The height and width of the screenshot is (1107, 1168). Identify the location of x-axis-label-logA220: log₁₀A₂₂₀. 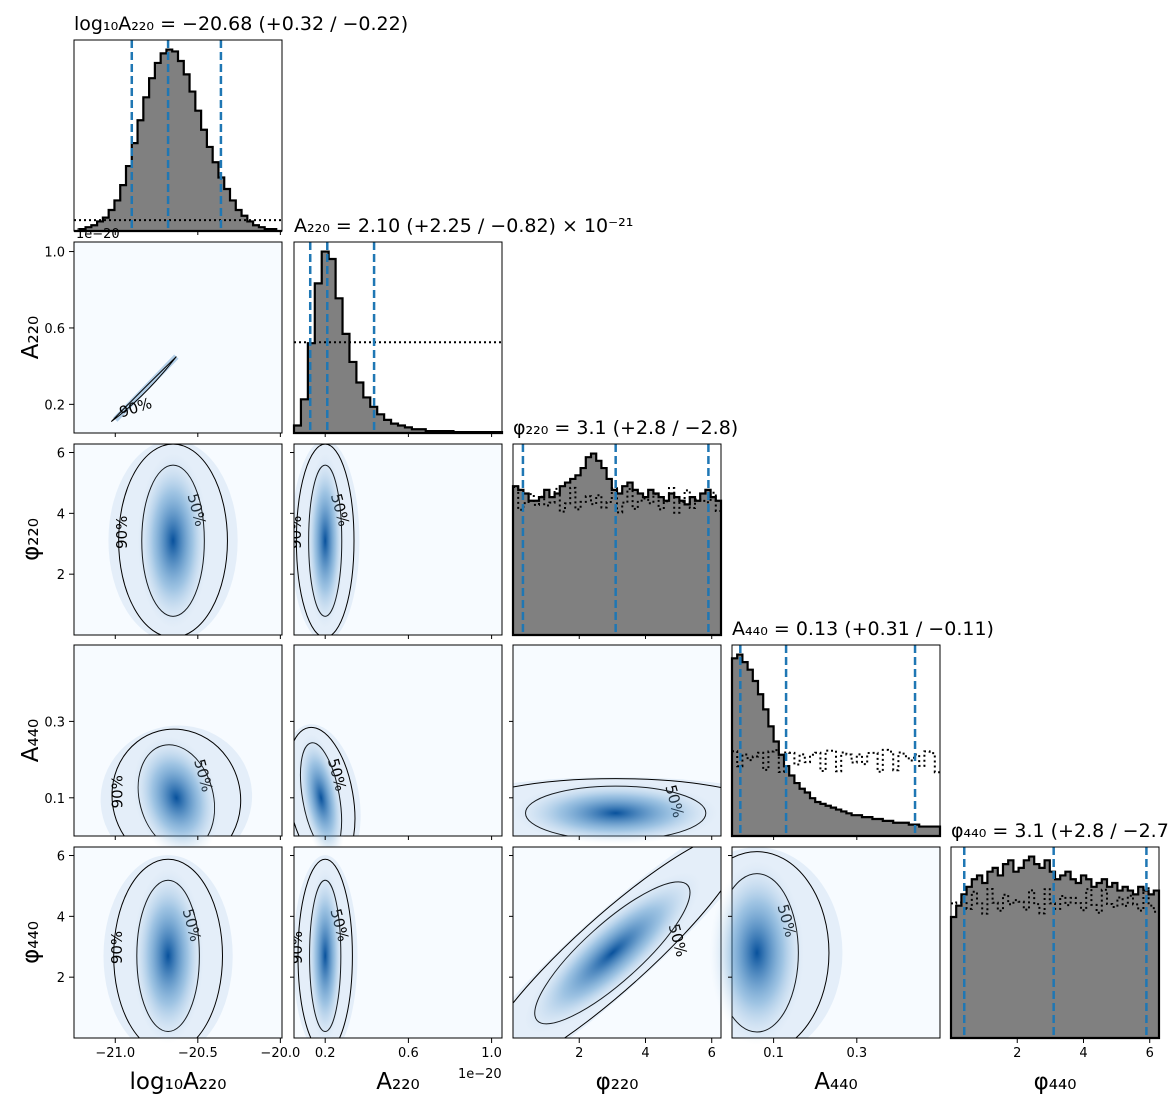
(178, 1082).